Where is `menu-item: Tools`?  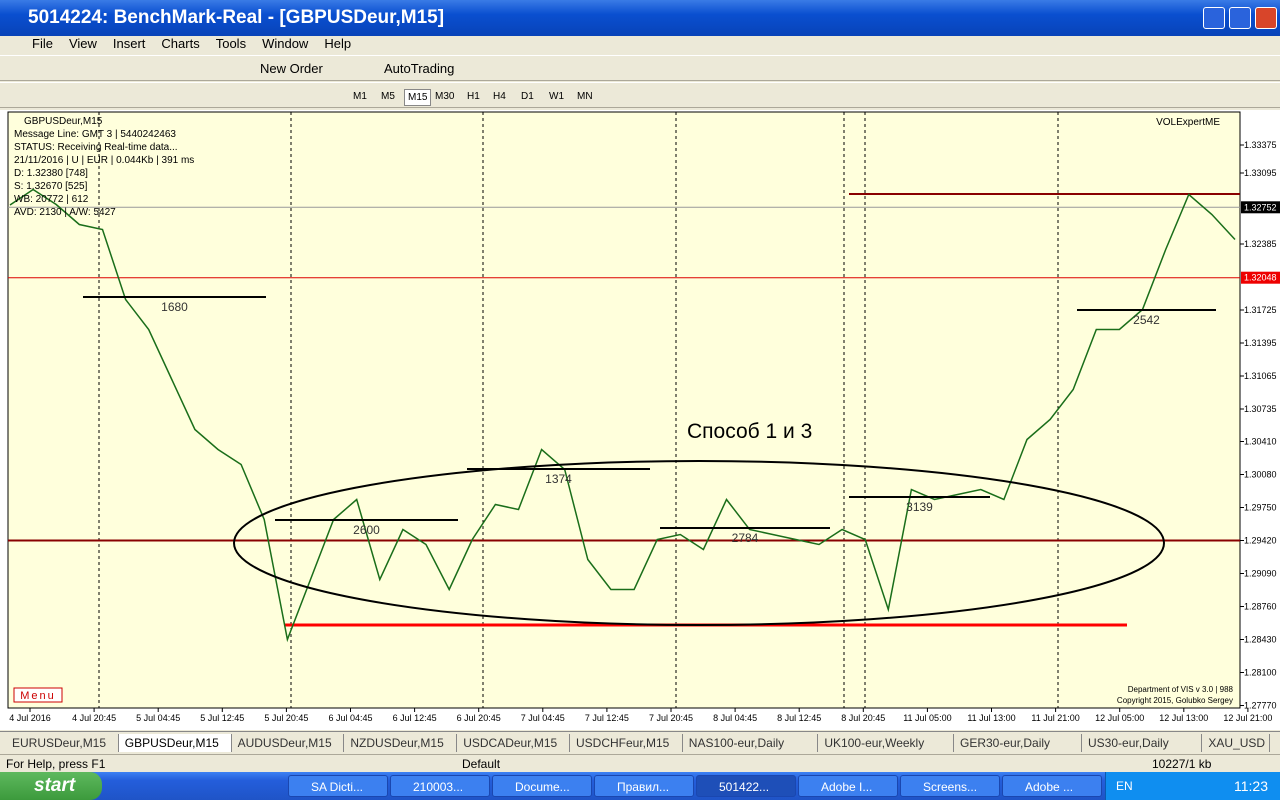
menu-item: Tools is located at coordinates (231, 43).